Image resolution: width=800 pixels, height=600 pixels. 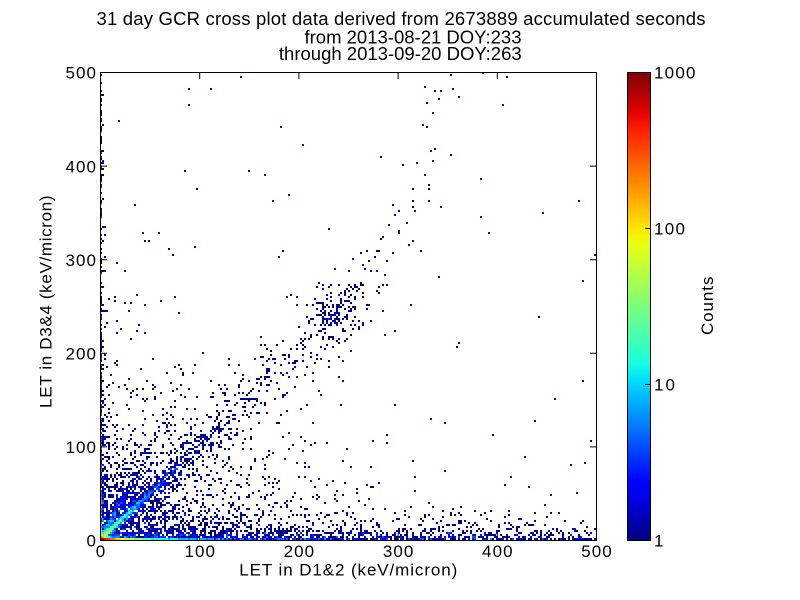 What do you see at coordinates (46, 301) in the screenshot?
I see `svg-text: LET in D3&4 (keV/micron)` at bounding box center [46, 301].